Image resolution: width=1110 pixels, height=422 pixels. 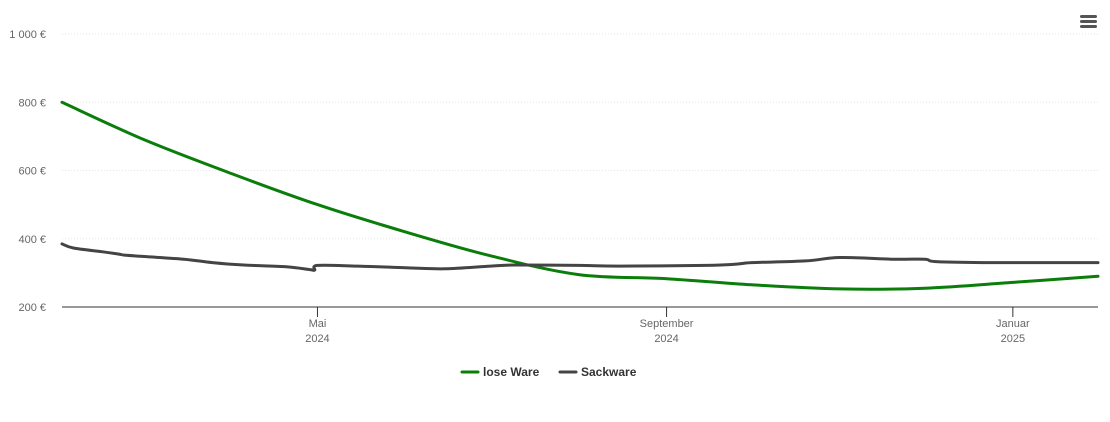 What do you see at coordinates (32, 103) in the screenshot?
I see `y-tick-label: 800 €` at bounding box center [32, 103].